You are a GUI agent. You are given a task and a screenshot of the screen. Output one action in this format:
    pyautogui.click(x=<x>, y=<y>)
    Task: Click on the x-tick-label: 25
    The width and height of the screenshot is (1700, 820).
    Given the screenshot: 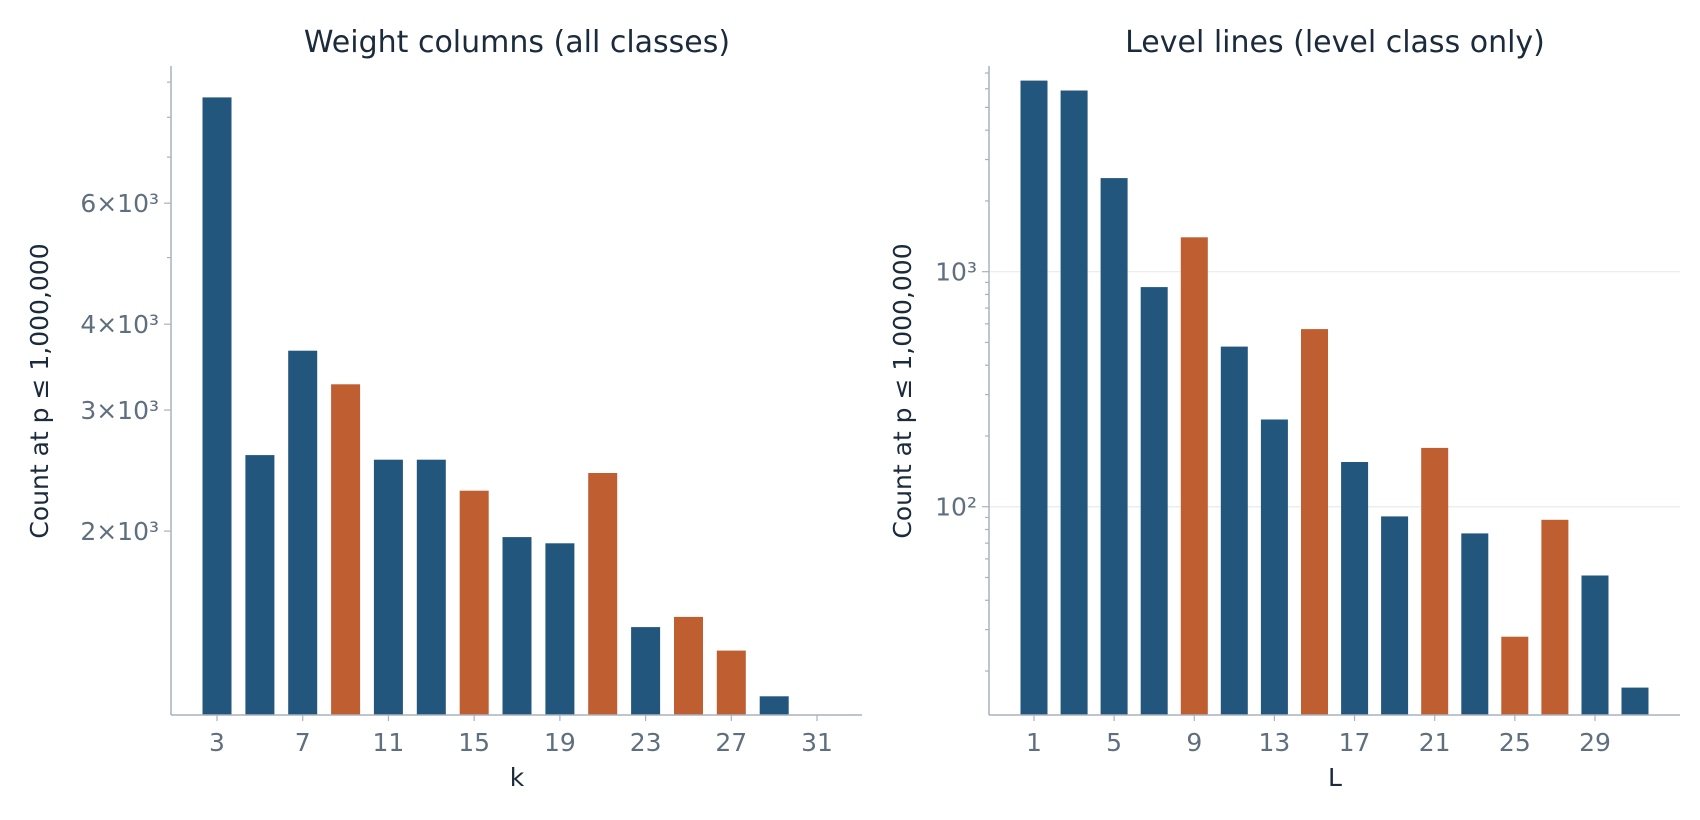 What is the action you would take?
    pyautogui.click(x=1515, y=742)
    